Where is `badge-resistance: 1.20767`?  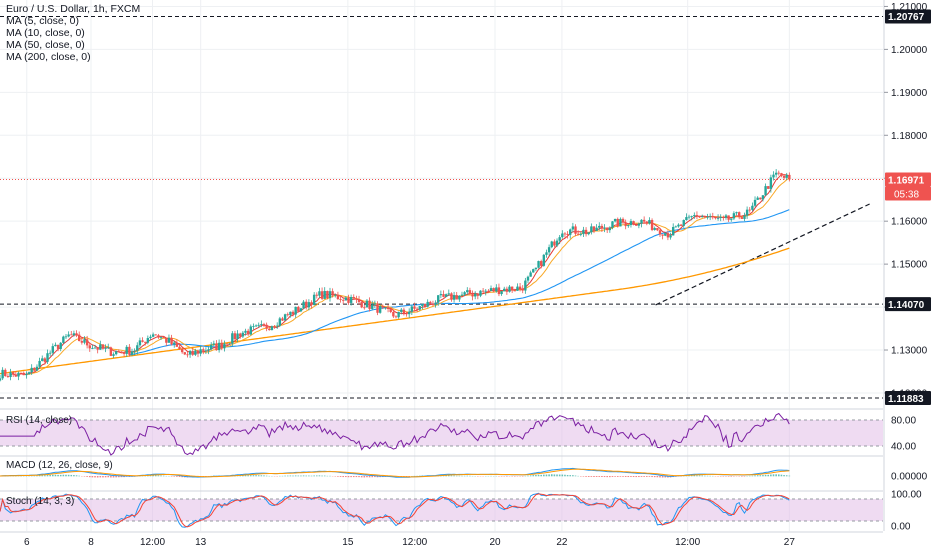
badge-resistance: 1.20767 is located at coordinates (906, 17).